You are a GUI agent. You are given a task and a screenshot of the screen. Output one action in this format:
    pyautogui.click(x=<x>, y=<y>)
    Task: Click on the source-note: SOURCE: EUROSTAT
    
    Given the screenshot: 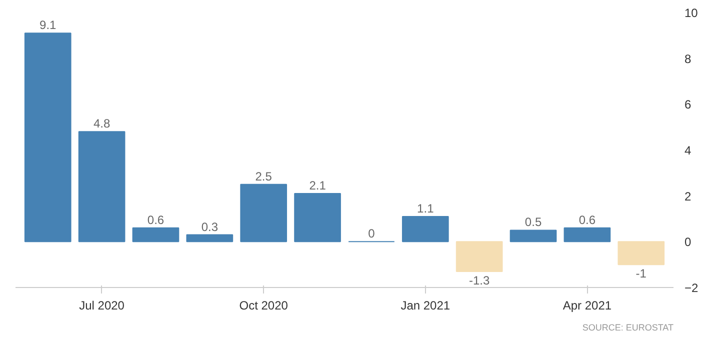 What is the action you would take?
    pyautogui.click(x=628, y=327)
    